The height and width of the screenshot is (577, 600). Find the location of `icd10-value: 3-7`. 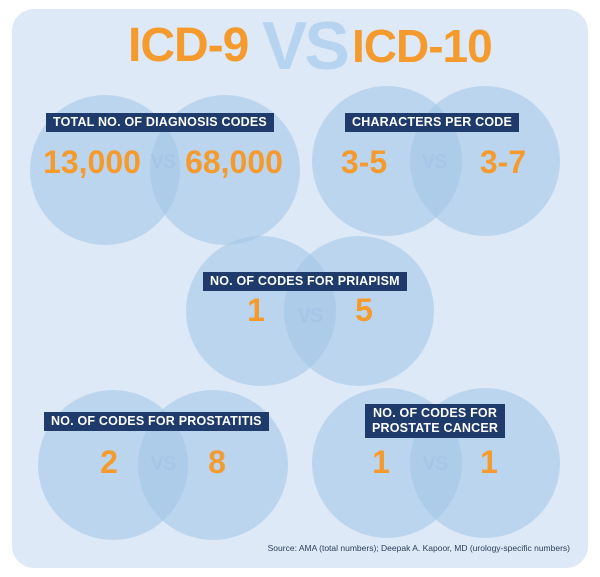

icd10-value: 3-7 is located at coordinates (503, 162).